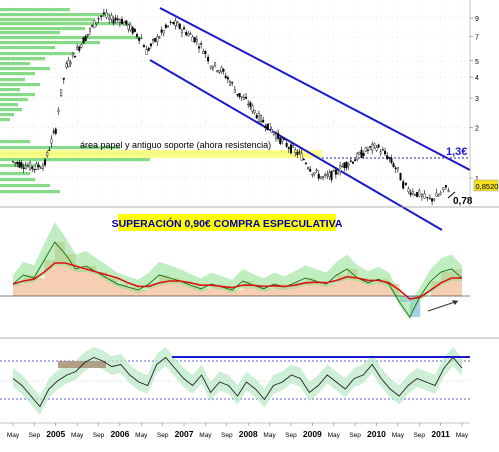 Image resolution: width=499 pixels, height=452 pixels. What do you see at coordinates (227, 223) in the screenshot?
I see `oscillator-annotation: SUPERACIÓN 0,90€ COMPRA ESPECULATIVA` at bounding box center [227, 223].